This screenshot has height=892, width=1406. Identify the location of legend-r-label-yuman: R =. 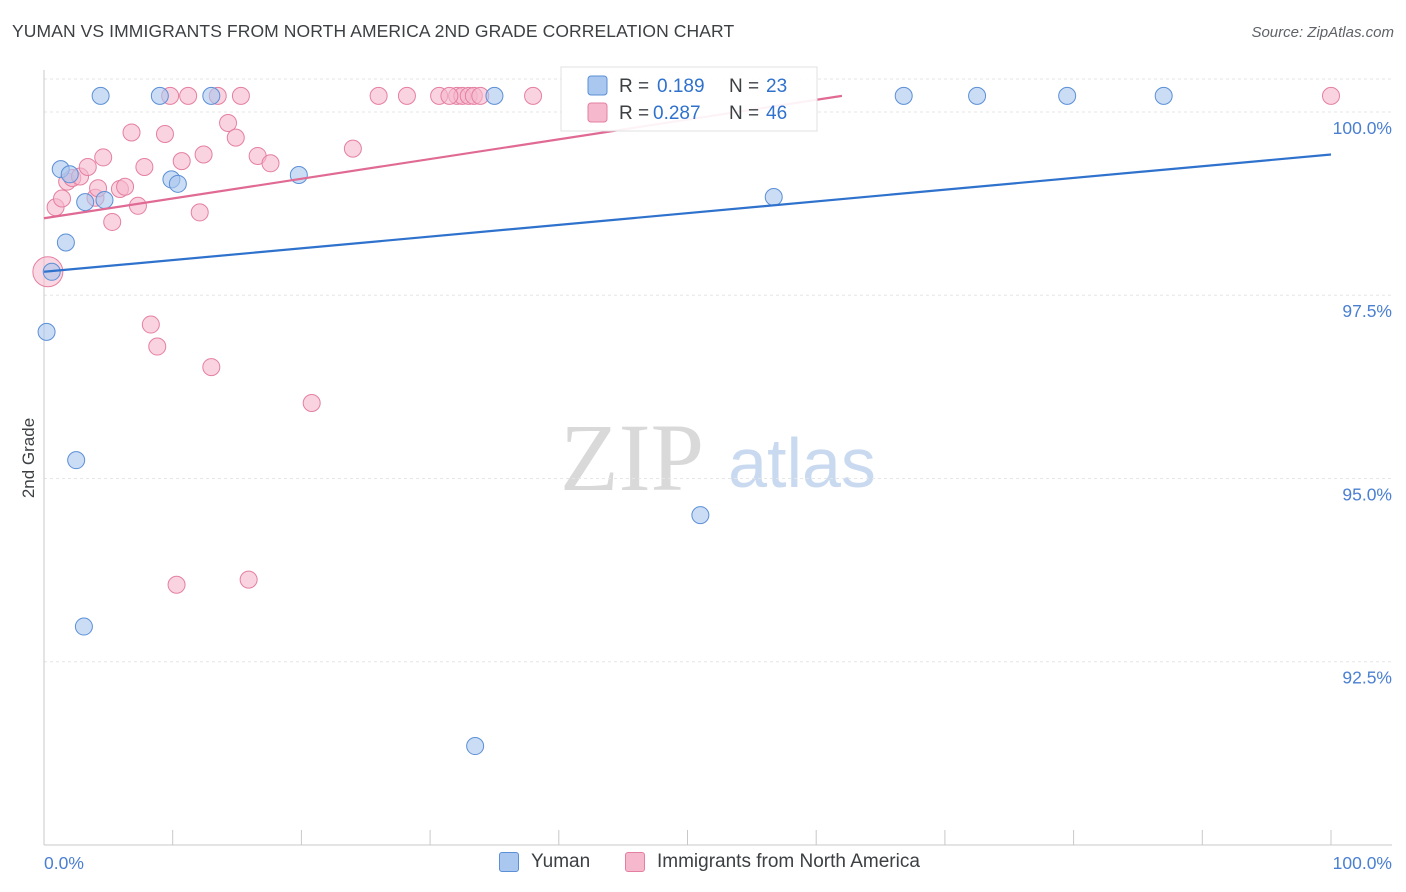
(634, 86).